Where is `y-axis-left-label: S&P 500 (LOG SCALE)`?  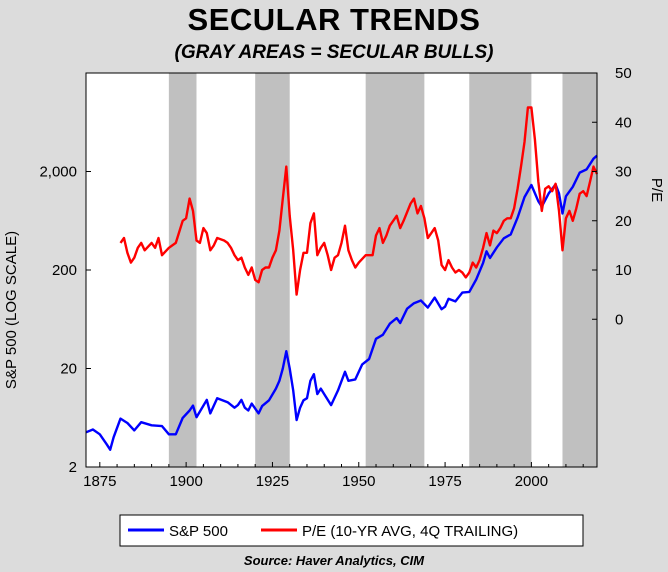
y-axis-left-label: S&P 500 (LOG SCALE) is located at coordinates (11, 310).